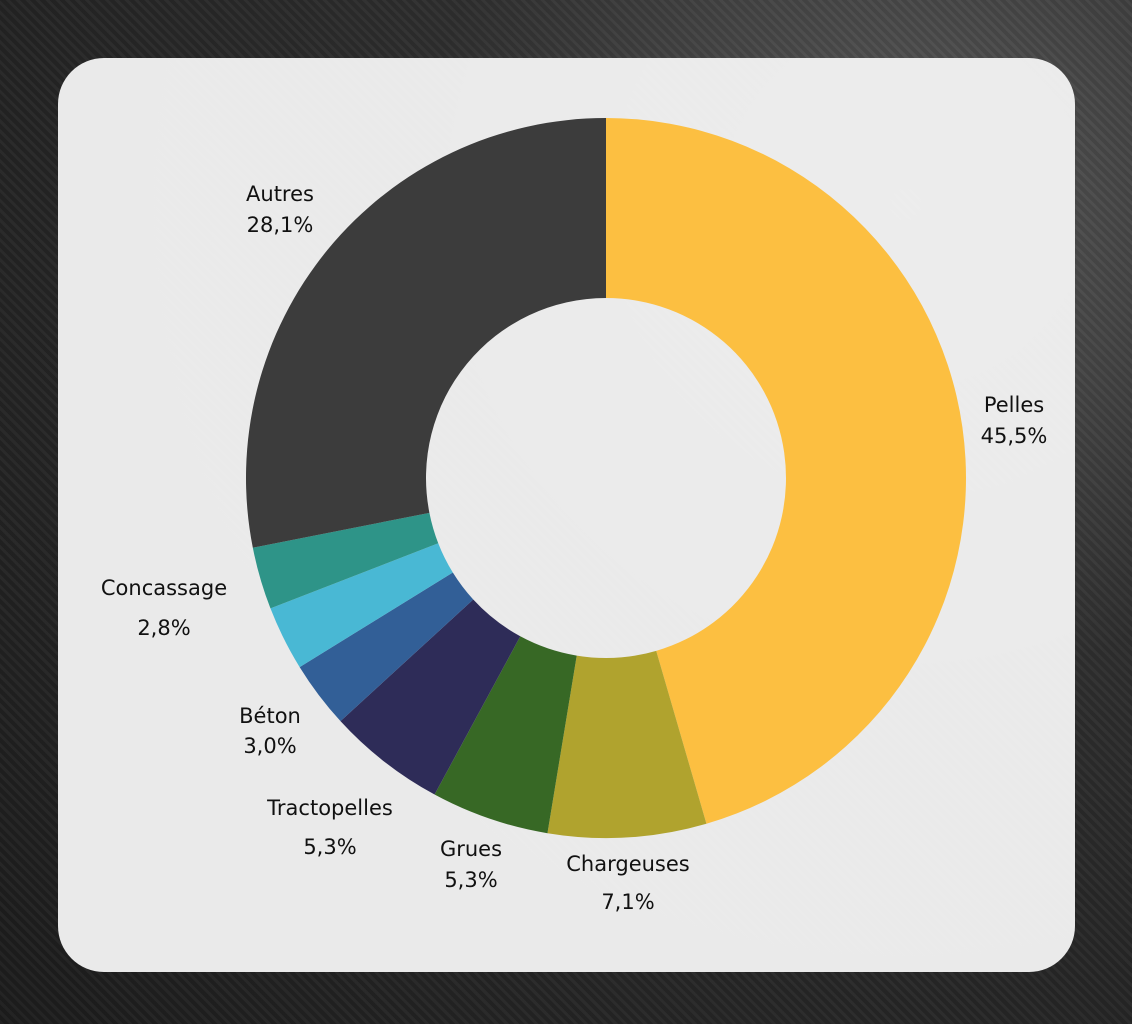  Describe the element at coordinates (280, 225) in the screenshot. I see `slice-value-label: 28,1%` at that location.